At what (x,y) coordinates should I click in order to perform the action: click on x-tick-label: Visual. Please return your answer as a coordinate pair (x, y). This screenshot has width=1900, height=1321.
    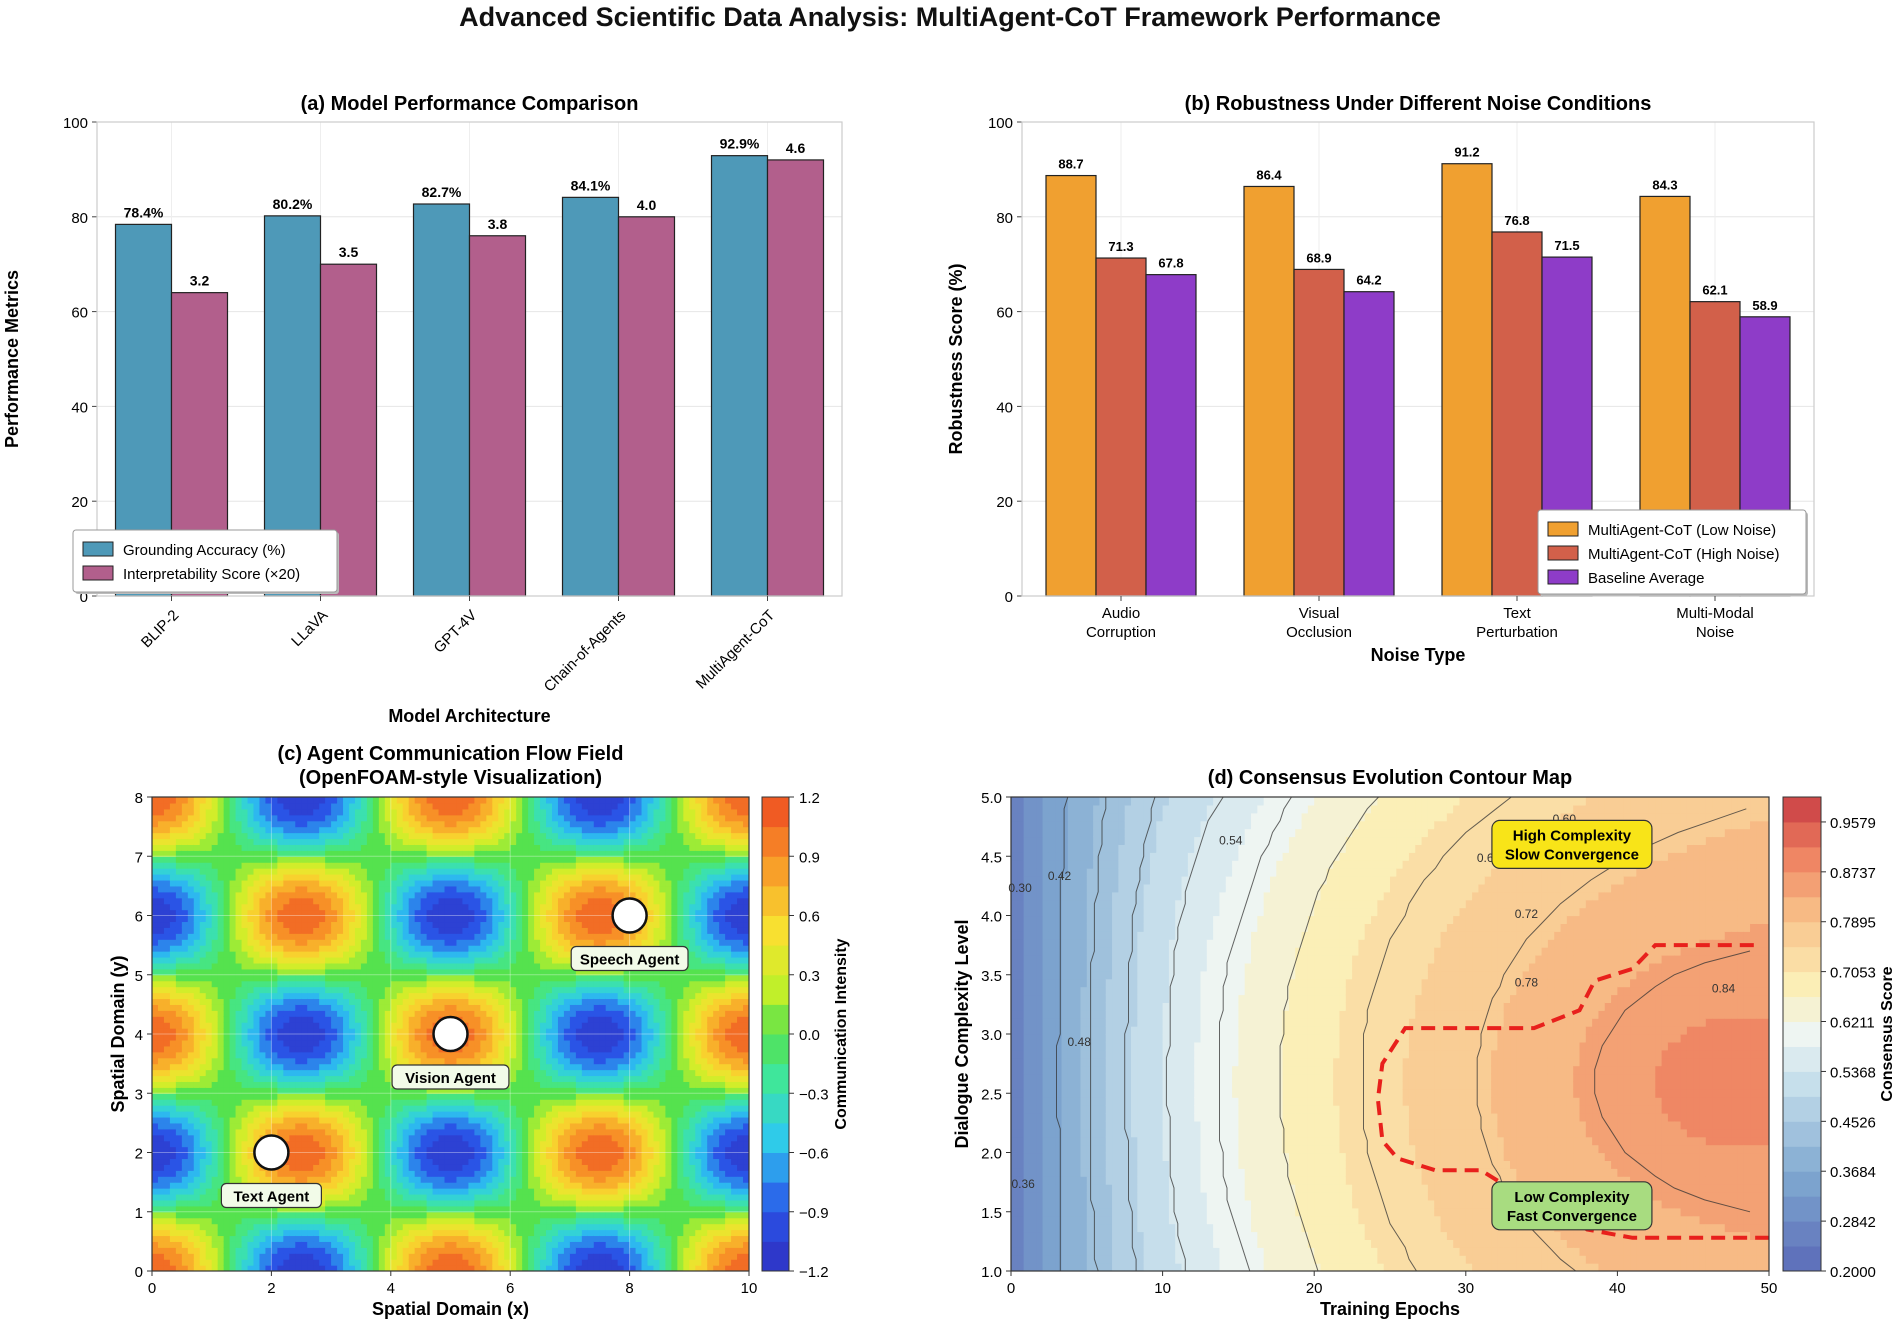
    Looking at the image, I should click on (1319, 613).